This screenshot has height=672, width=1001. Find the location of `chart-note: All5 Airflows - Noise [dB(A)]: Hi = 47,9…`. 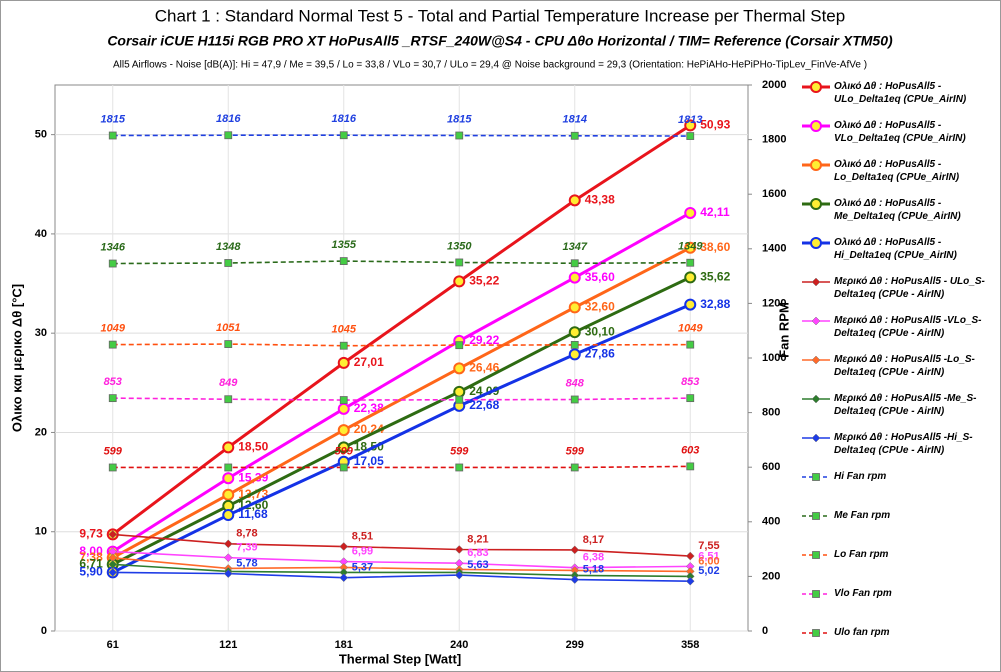

chart-note: All5 Airflows - Noise [dB(A)]: Hi = 47,9… is located at coordinates (490, 65).